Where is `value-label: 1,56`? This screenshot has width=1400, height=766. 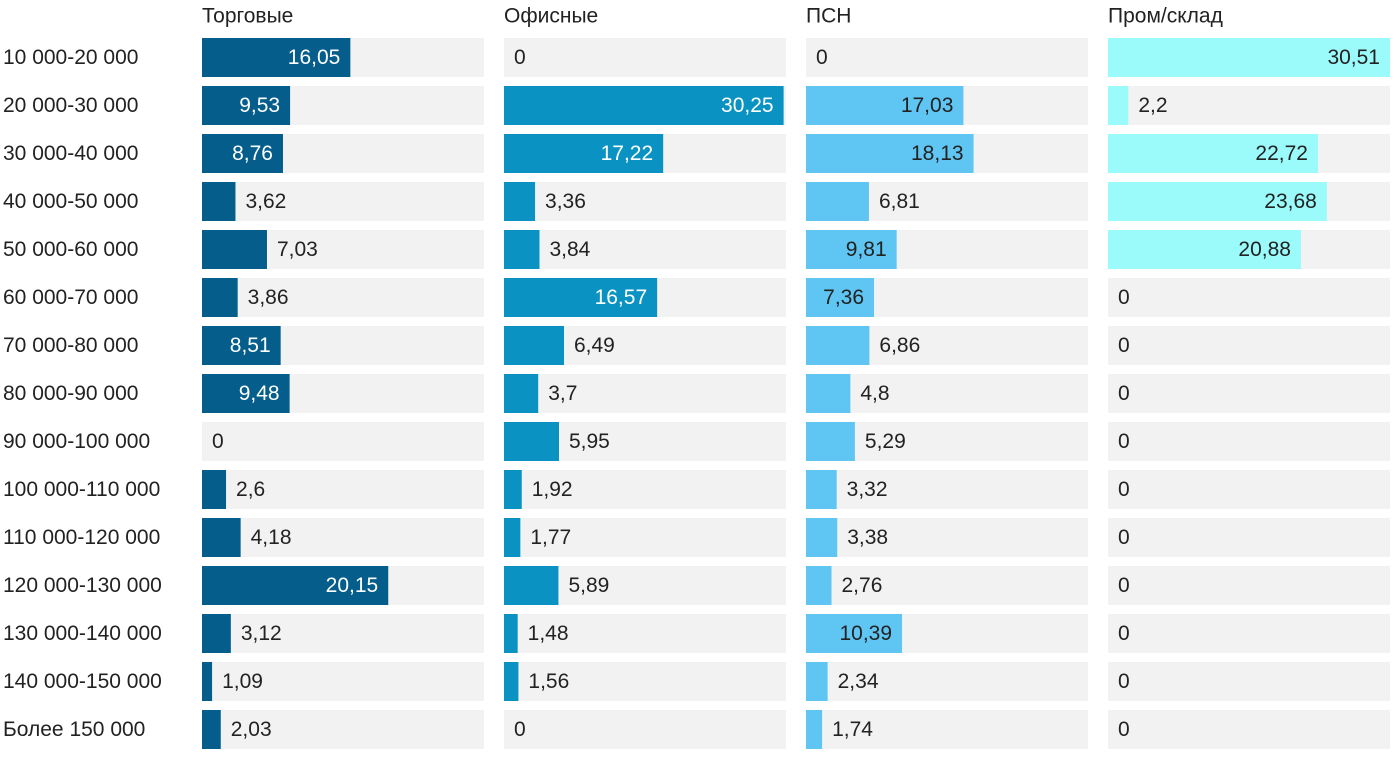 value-label: 1,56 is located at coordinates (548, 681).